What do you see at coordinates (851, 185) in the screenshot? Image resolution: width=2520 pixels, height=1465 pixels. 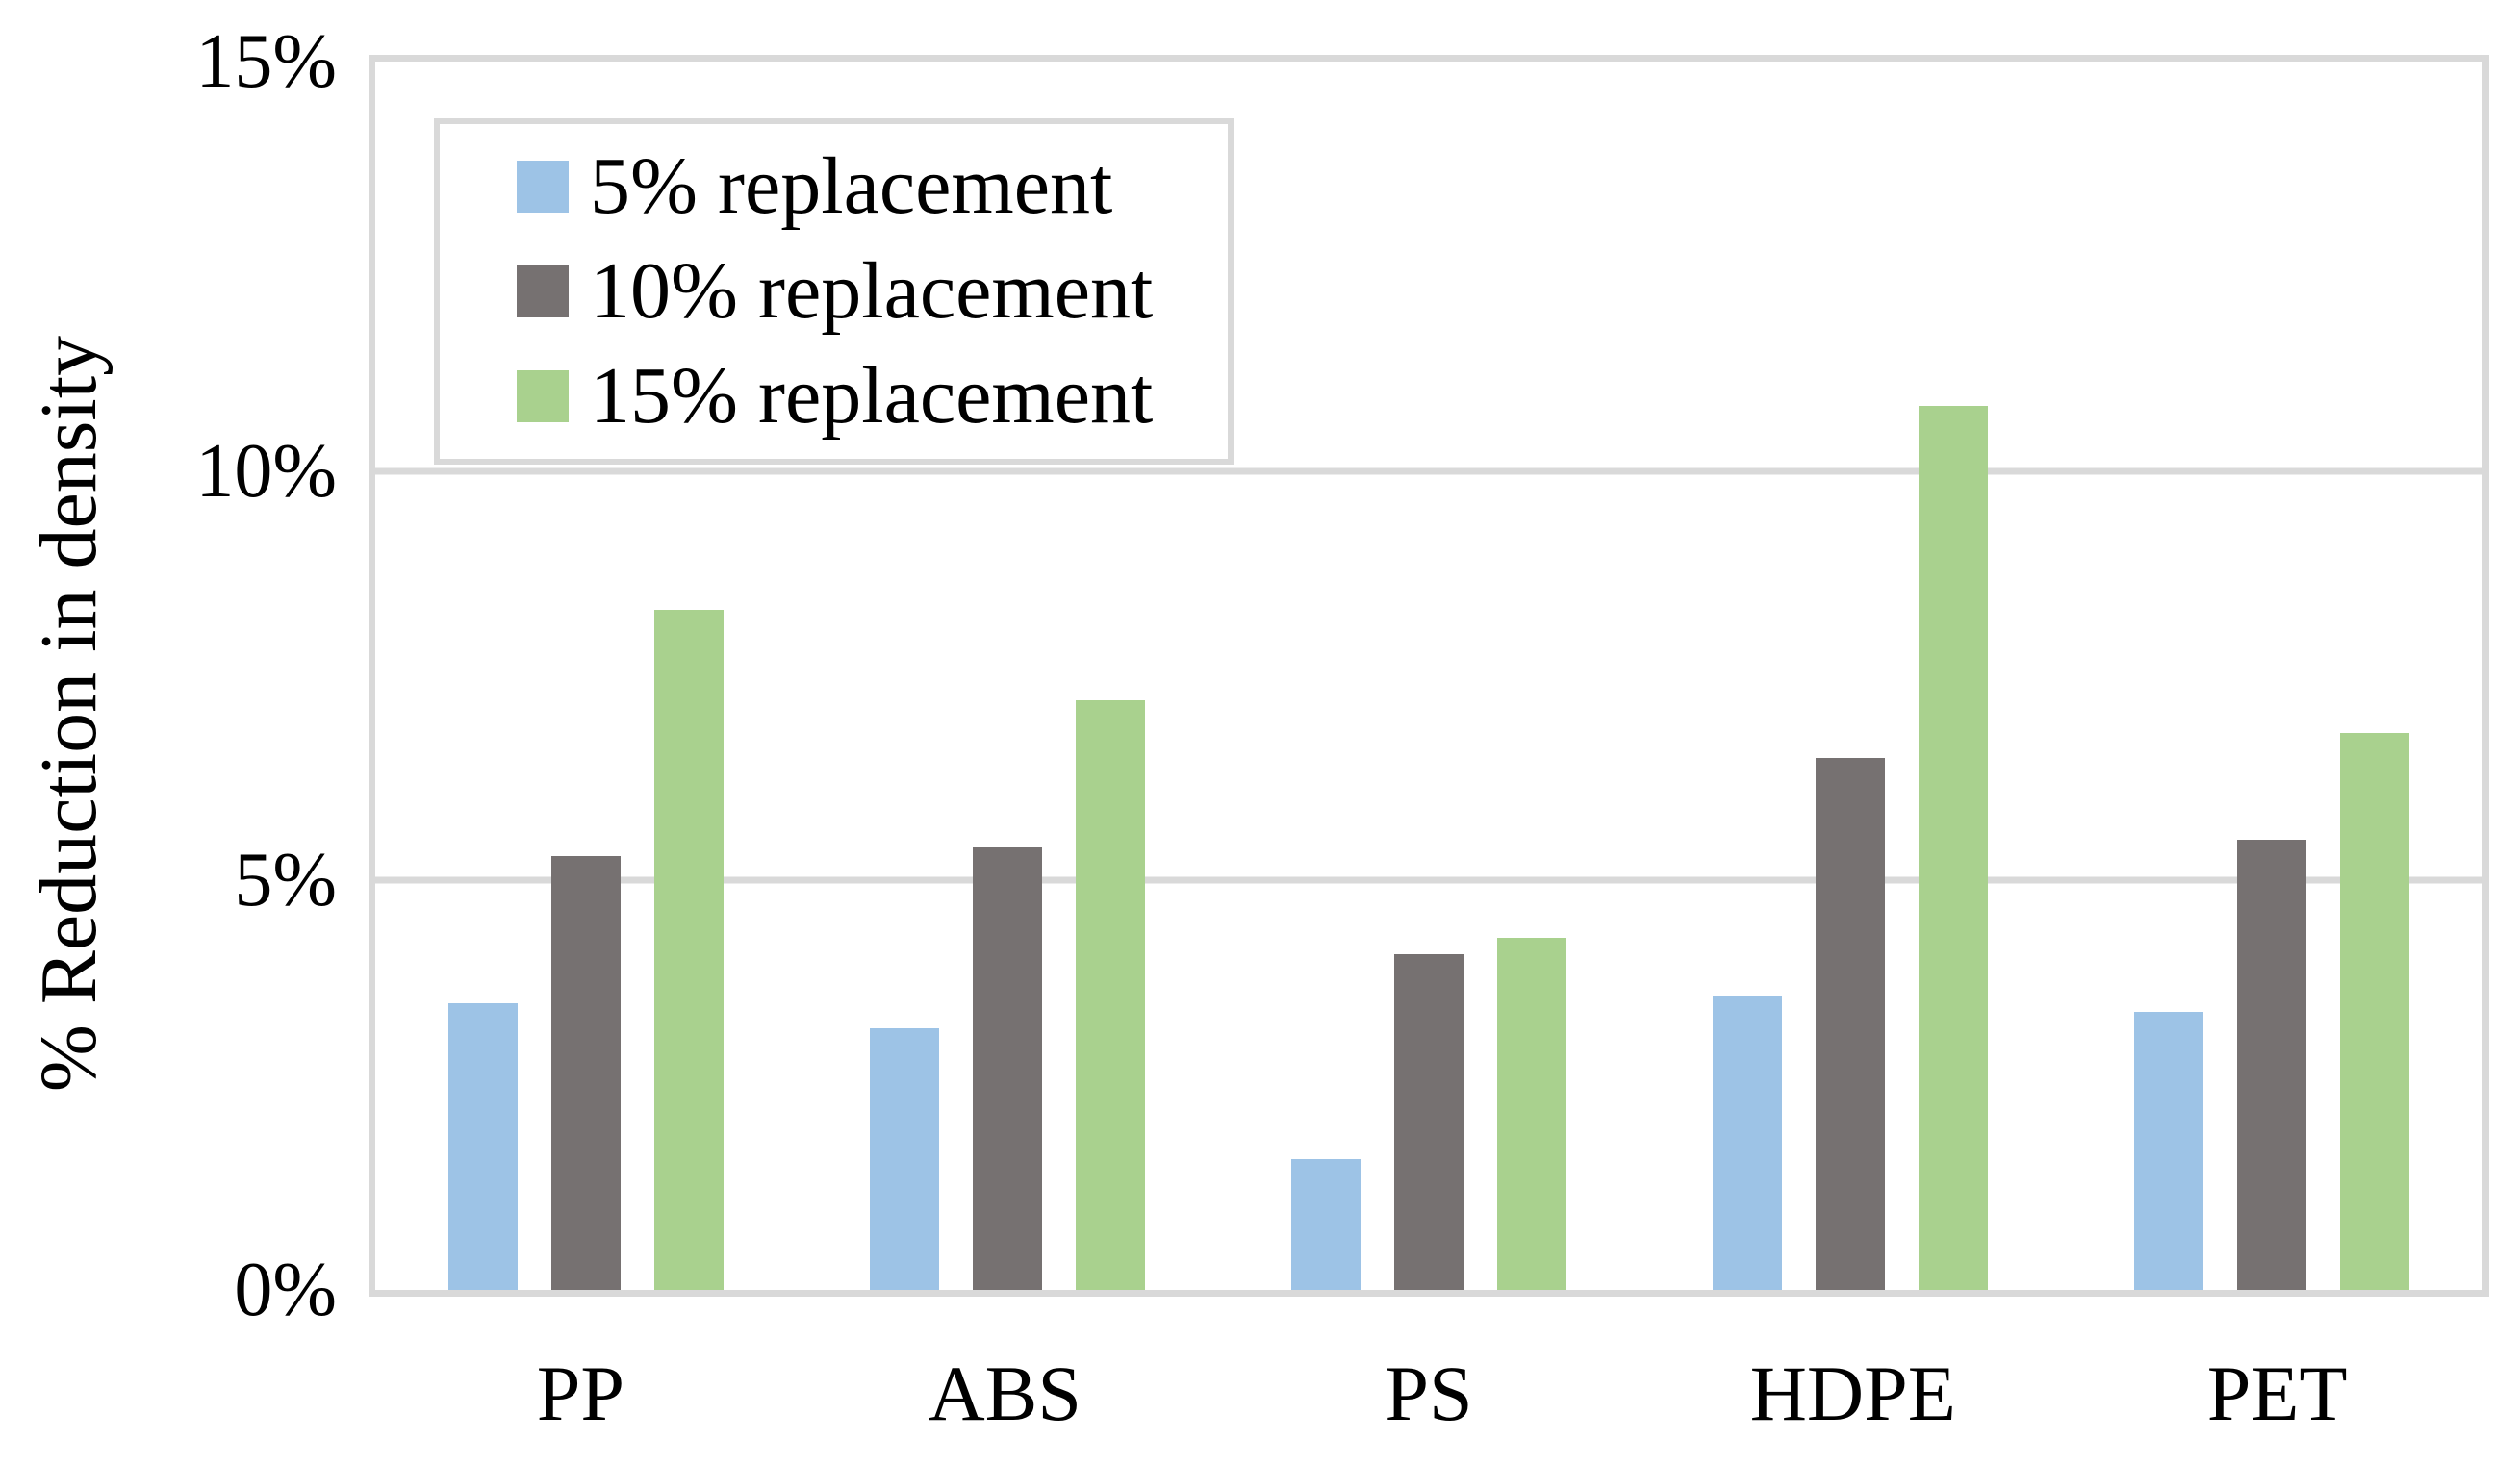 I see `legend-label: 5% replacement` at bounding box center [851, 185].